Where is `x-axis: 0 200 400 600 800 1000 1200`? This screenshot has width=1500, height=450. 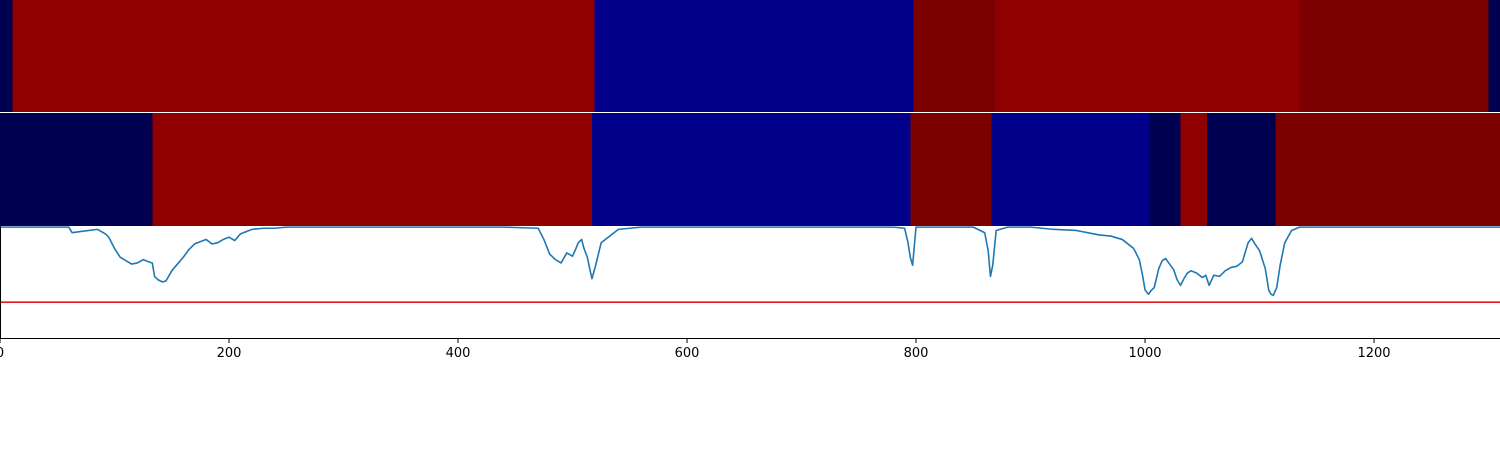
x-axis: 0 200 400 600 800 1000 1200 is located at coordinates (750, 349).